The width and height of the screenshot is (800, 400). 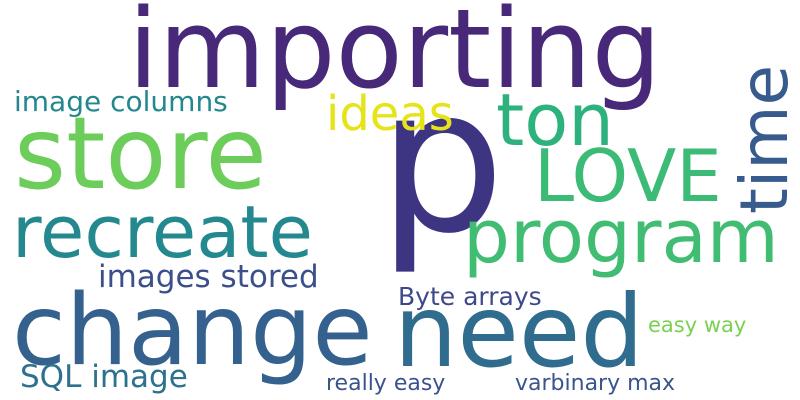 What do you see at coordinates (519, 331) in the screenshot?
I see `word-need: need` at bounding box center [519, 331].